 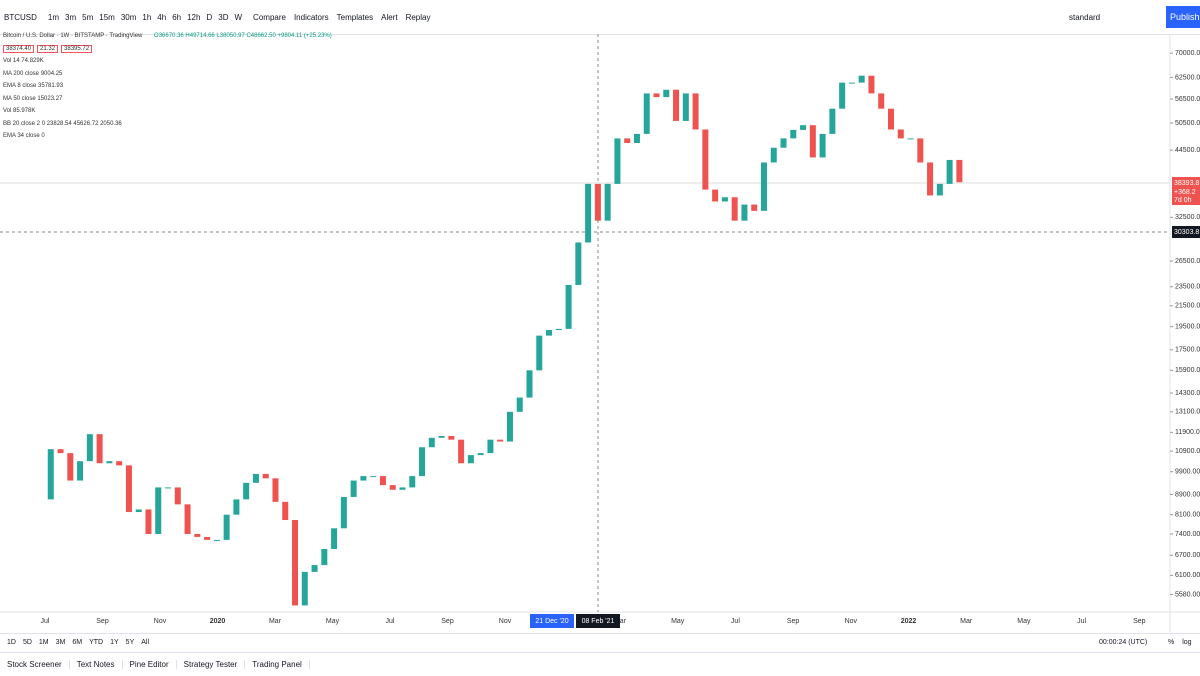 I want to click on indicator-row: EMA 8 close 35781.93, so click(x=167, y=86).